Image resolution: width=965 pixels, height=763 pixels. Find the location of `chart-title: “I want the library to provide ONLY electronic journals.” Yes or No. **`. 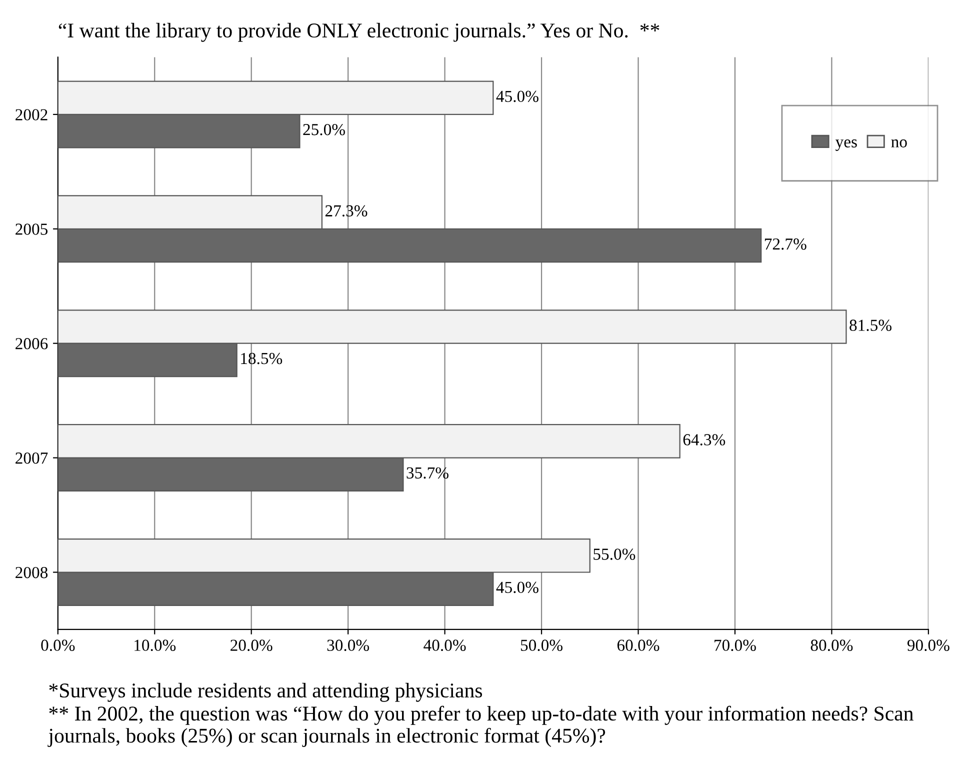

chart-title: “I want the library to provide ONLY electronic journals.” Yes or No. ** is located at coordinates (359, 32).